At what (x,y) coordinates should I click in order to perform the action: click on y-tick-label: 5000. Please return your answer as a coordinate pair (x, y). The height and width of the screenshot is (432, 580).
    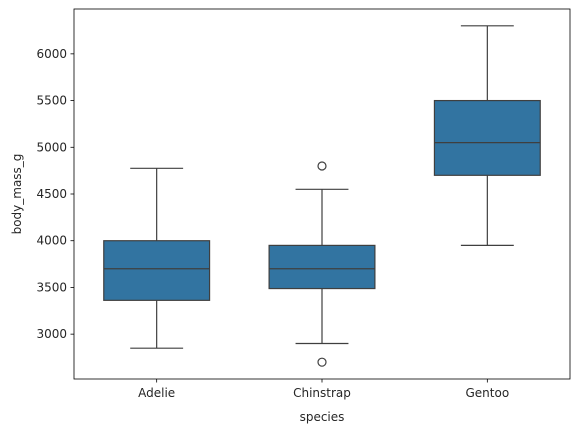
    Looking at the image, I should click on (51, 147).